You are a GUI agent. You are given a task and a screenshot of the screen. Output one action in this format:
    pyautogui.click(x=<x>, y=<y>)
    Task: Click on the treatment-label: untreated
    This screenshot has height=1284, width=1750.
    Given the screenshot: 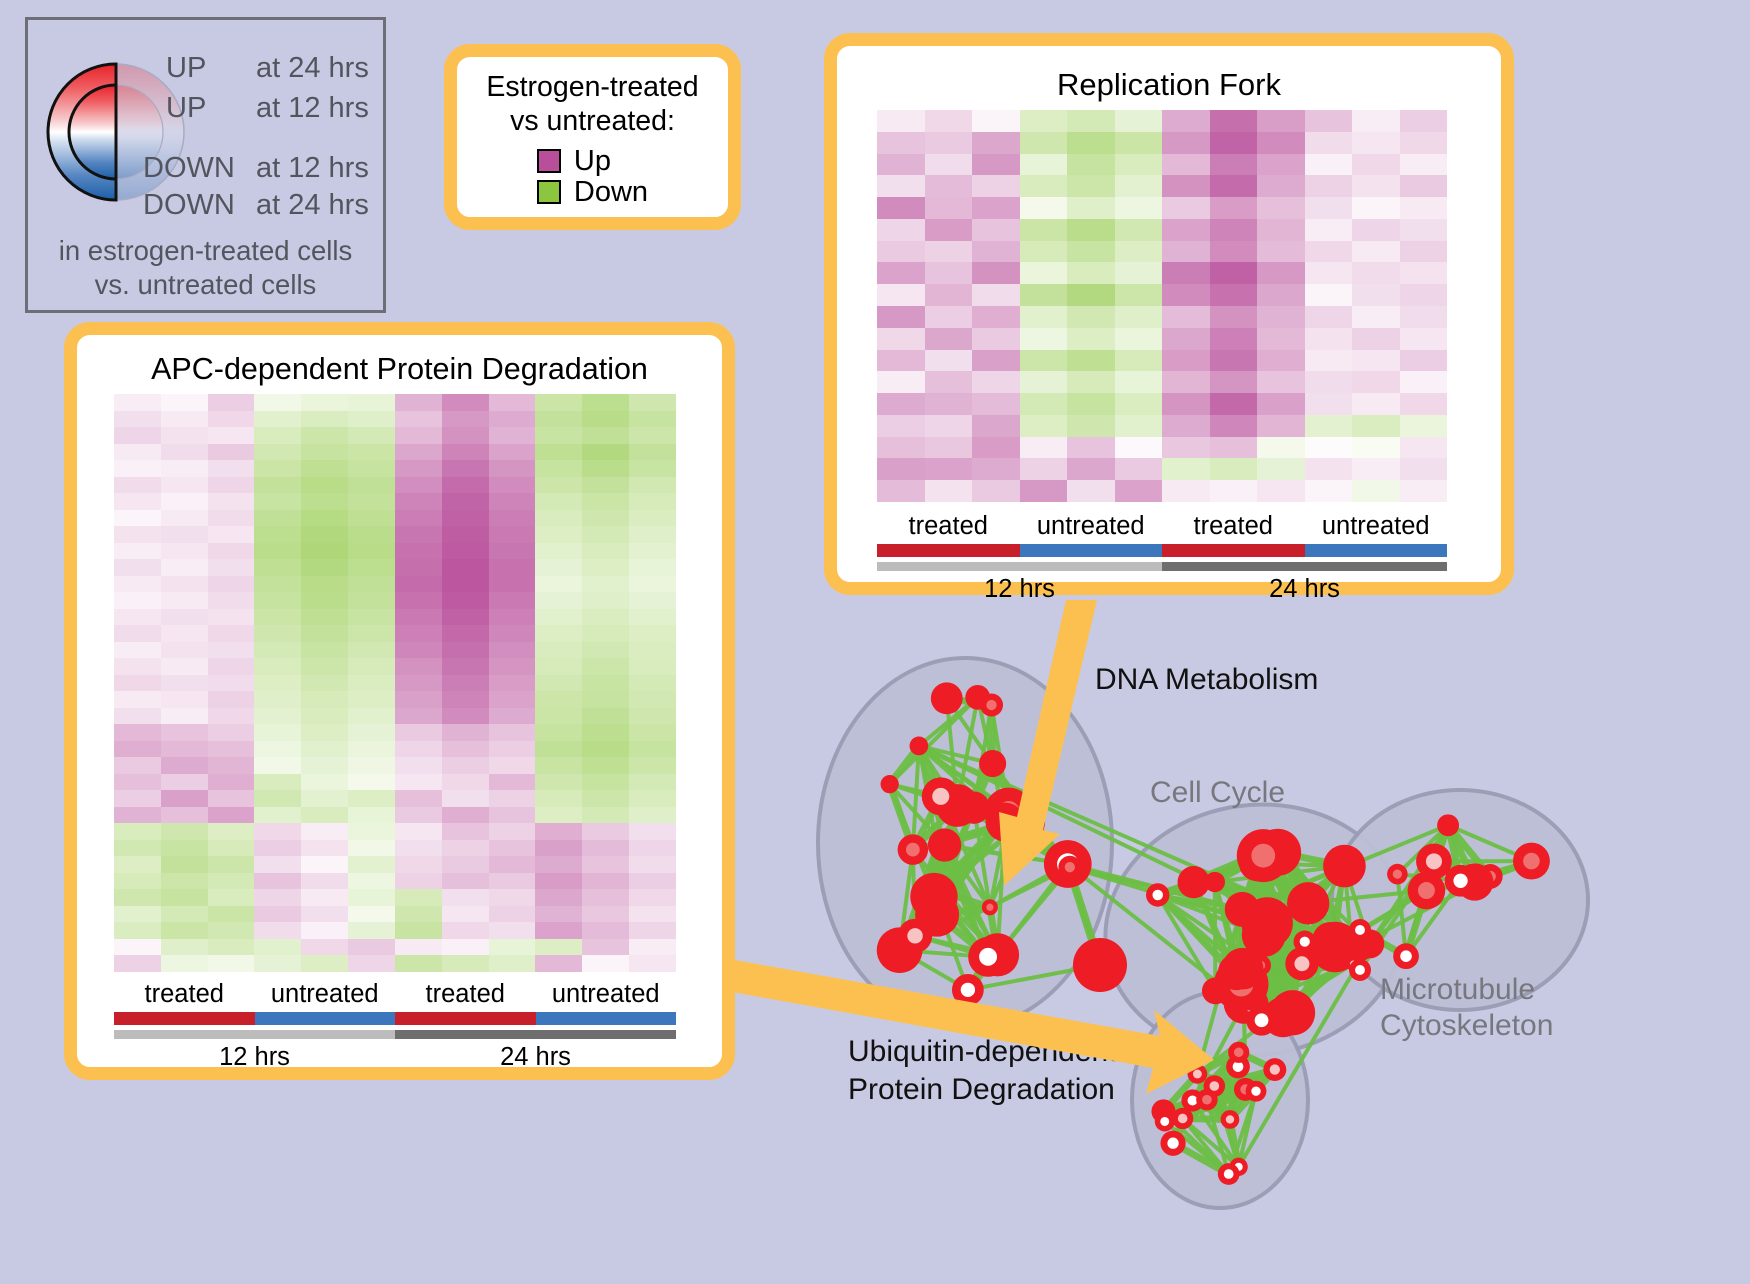 What is the action you would take?
    pyautogui.click(x=1376, y=526)
    